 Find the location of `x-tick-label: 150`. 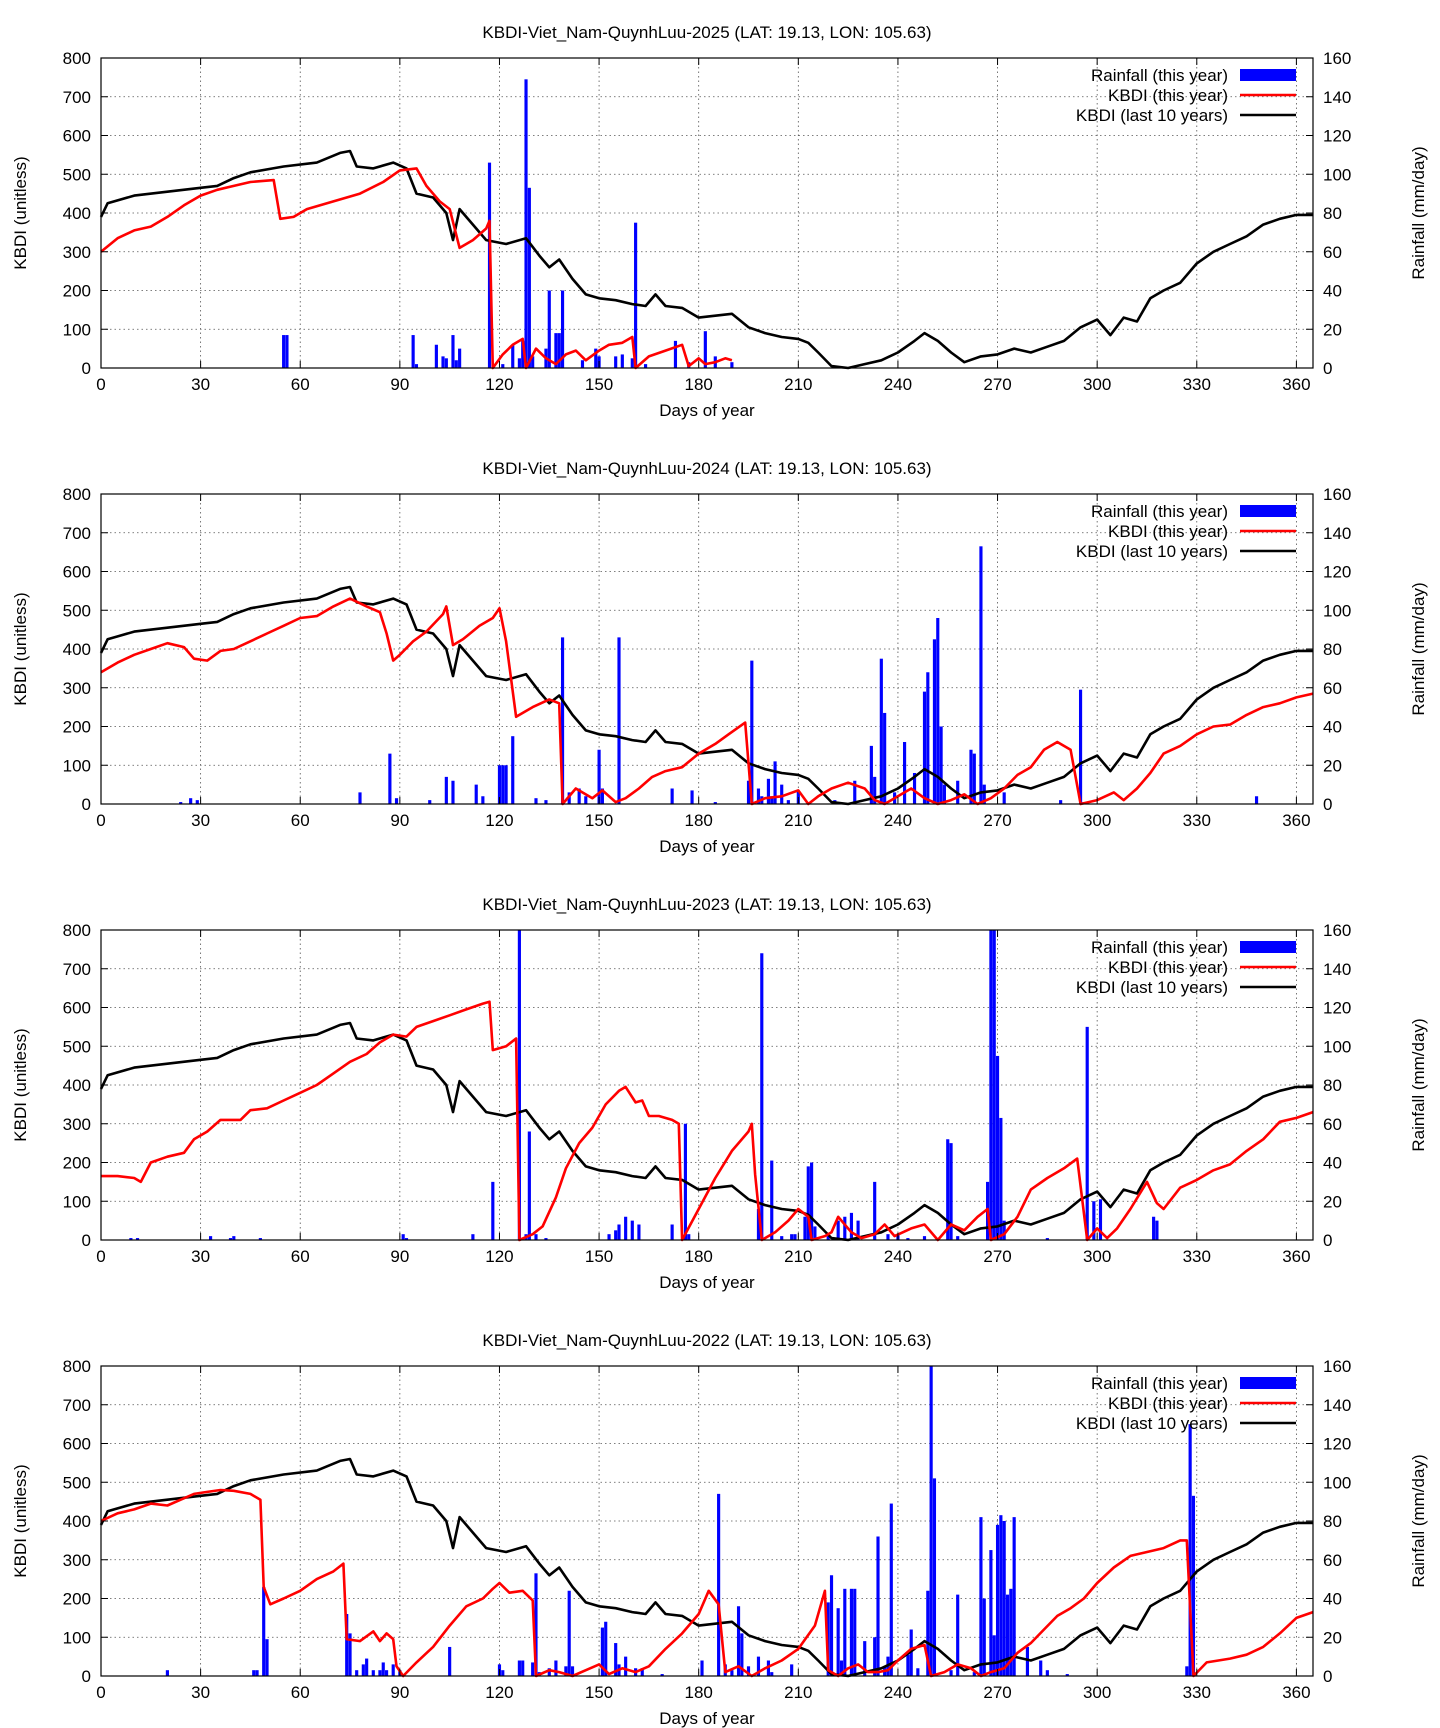

x-tick-label: 150 is located at coordinates (599, 1692).